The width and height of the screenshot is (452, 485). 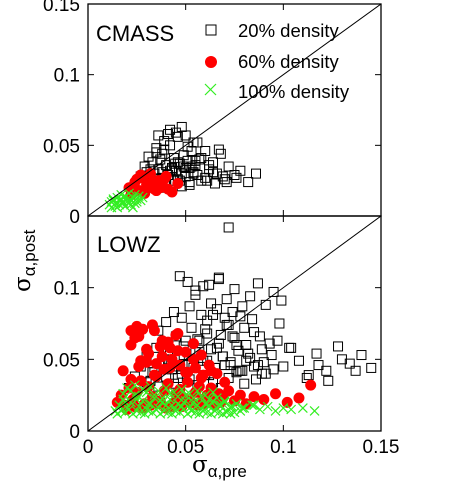 I want to click on y-axis-label: σα,post, so click(x=24, y=260).